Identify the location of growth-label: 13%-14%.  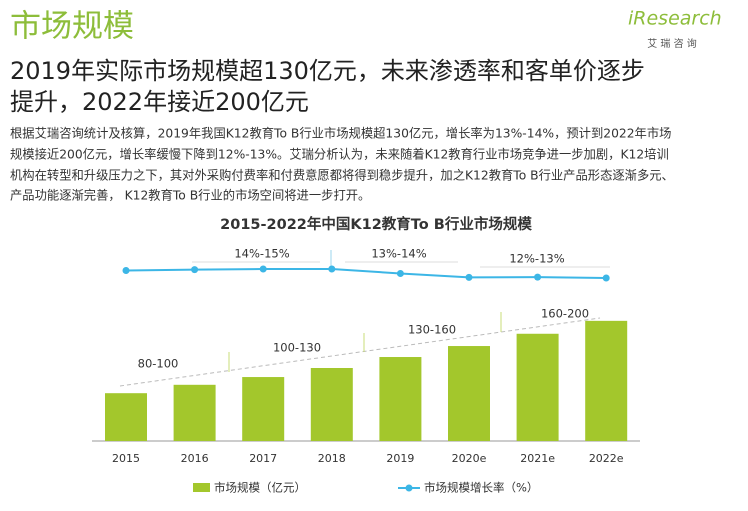
(398, 254).